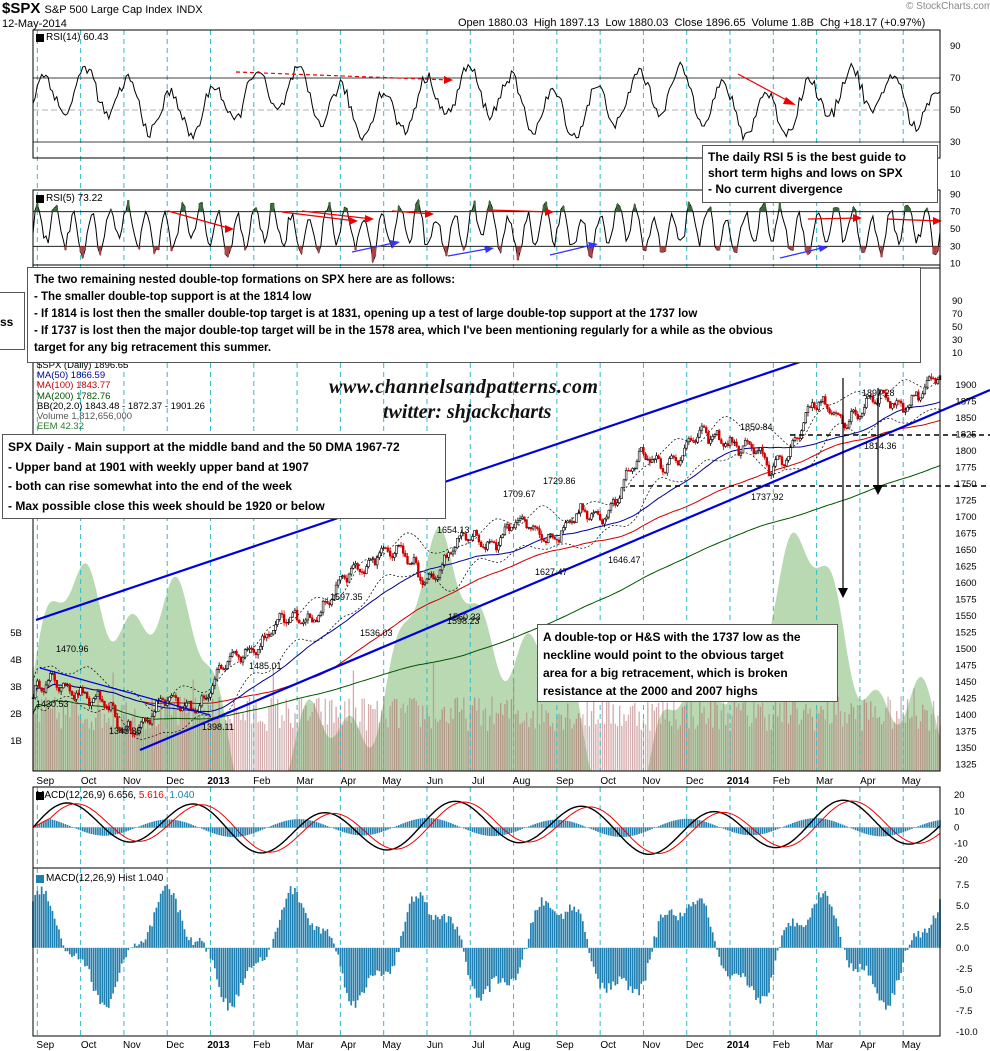 The width and height of the screenshot is (990, 1051). Describe the element at coordinates (218, 1045) in the screenshot. I see `x-axis-label: 2013` at that location.